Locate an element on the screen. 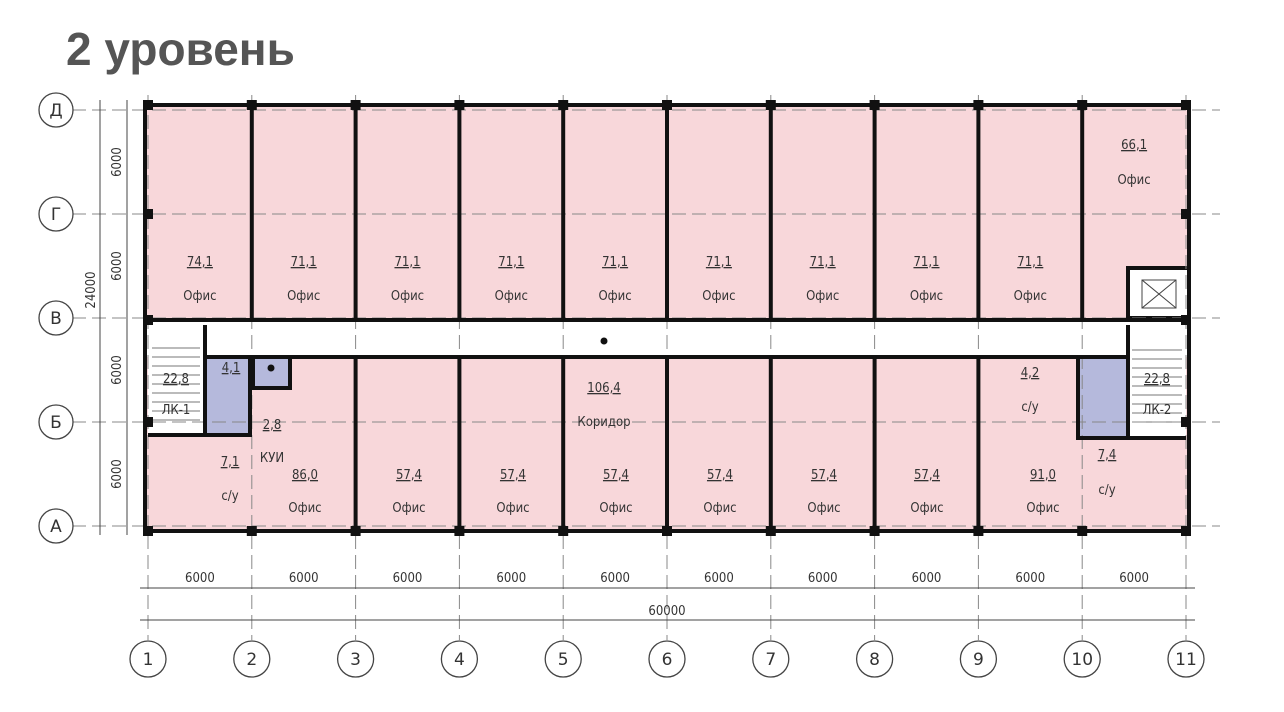 This screenshot has height=712, width=1284. row-axis-label: Б is located at coordinates (56, 423).